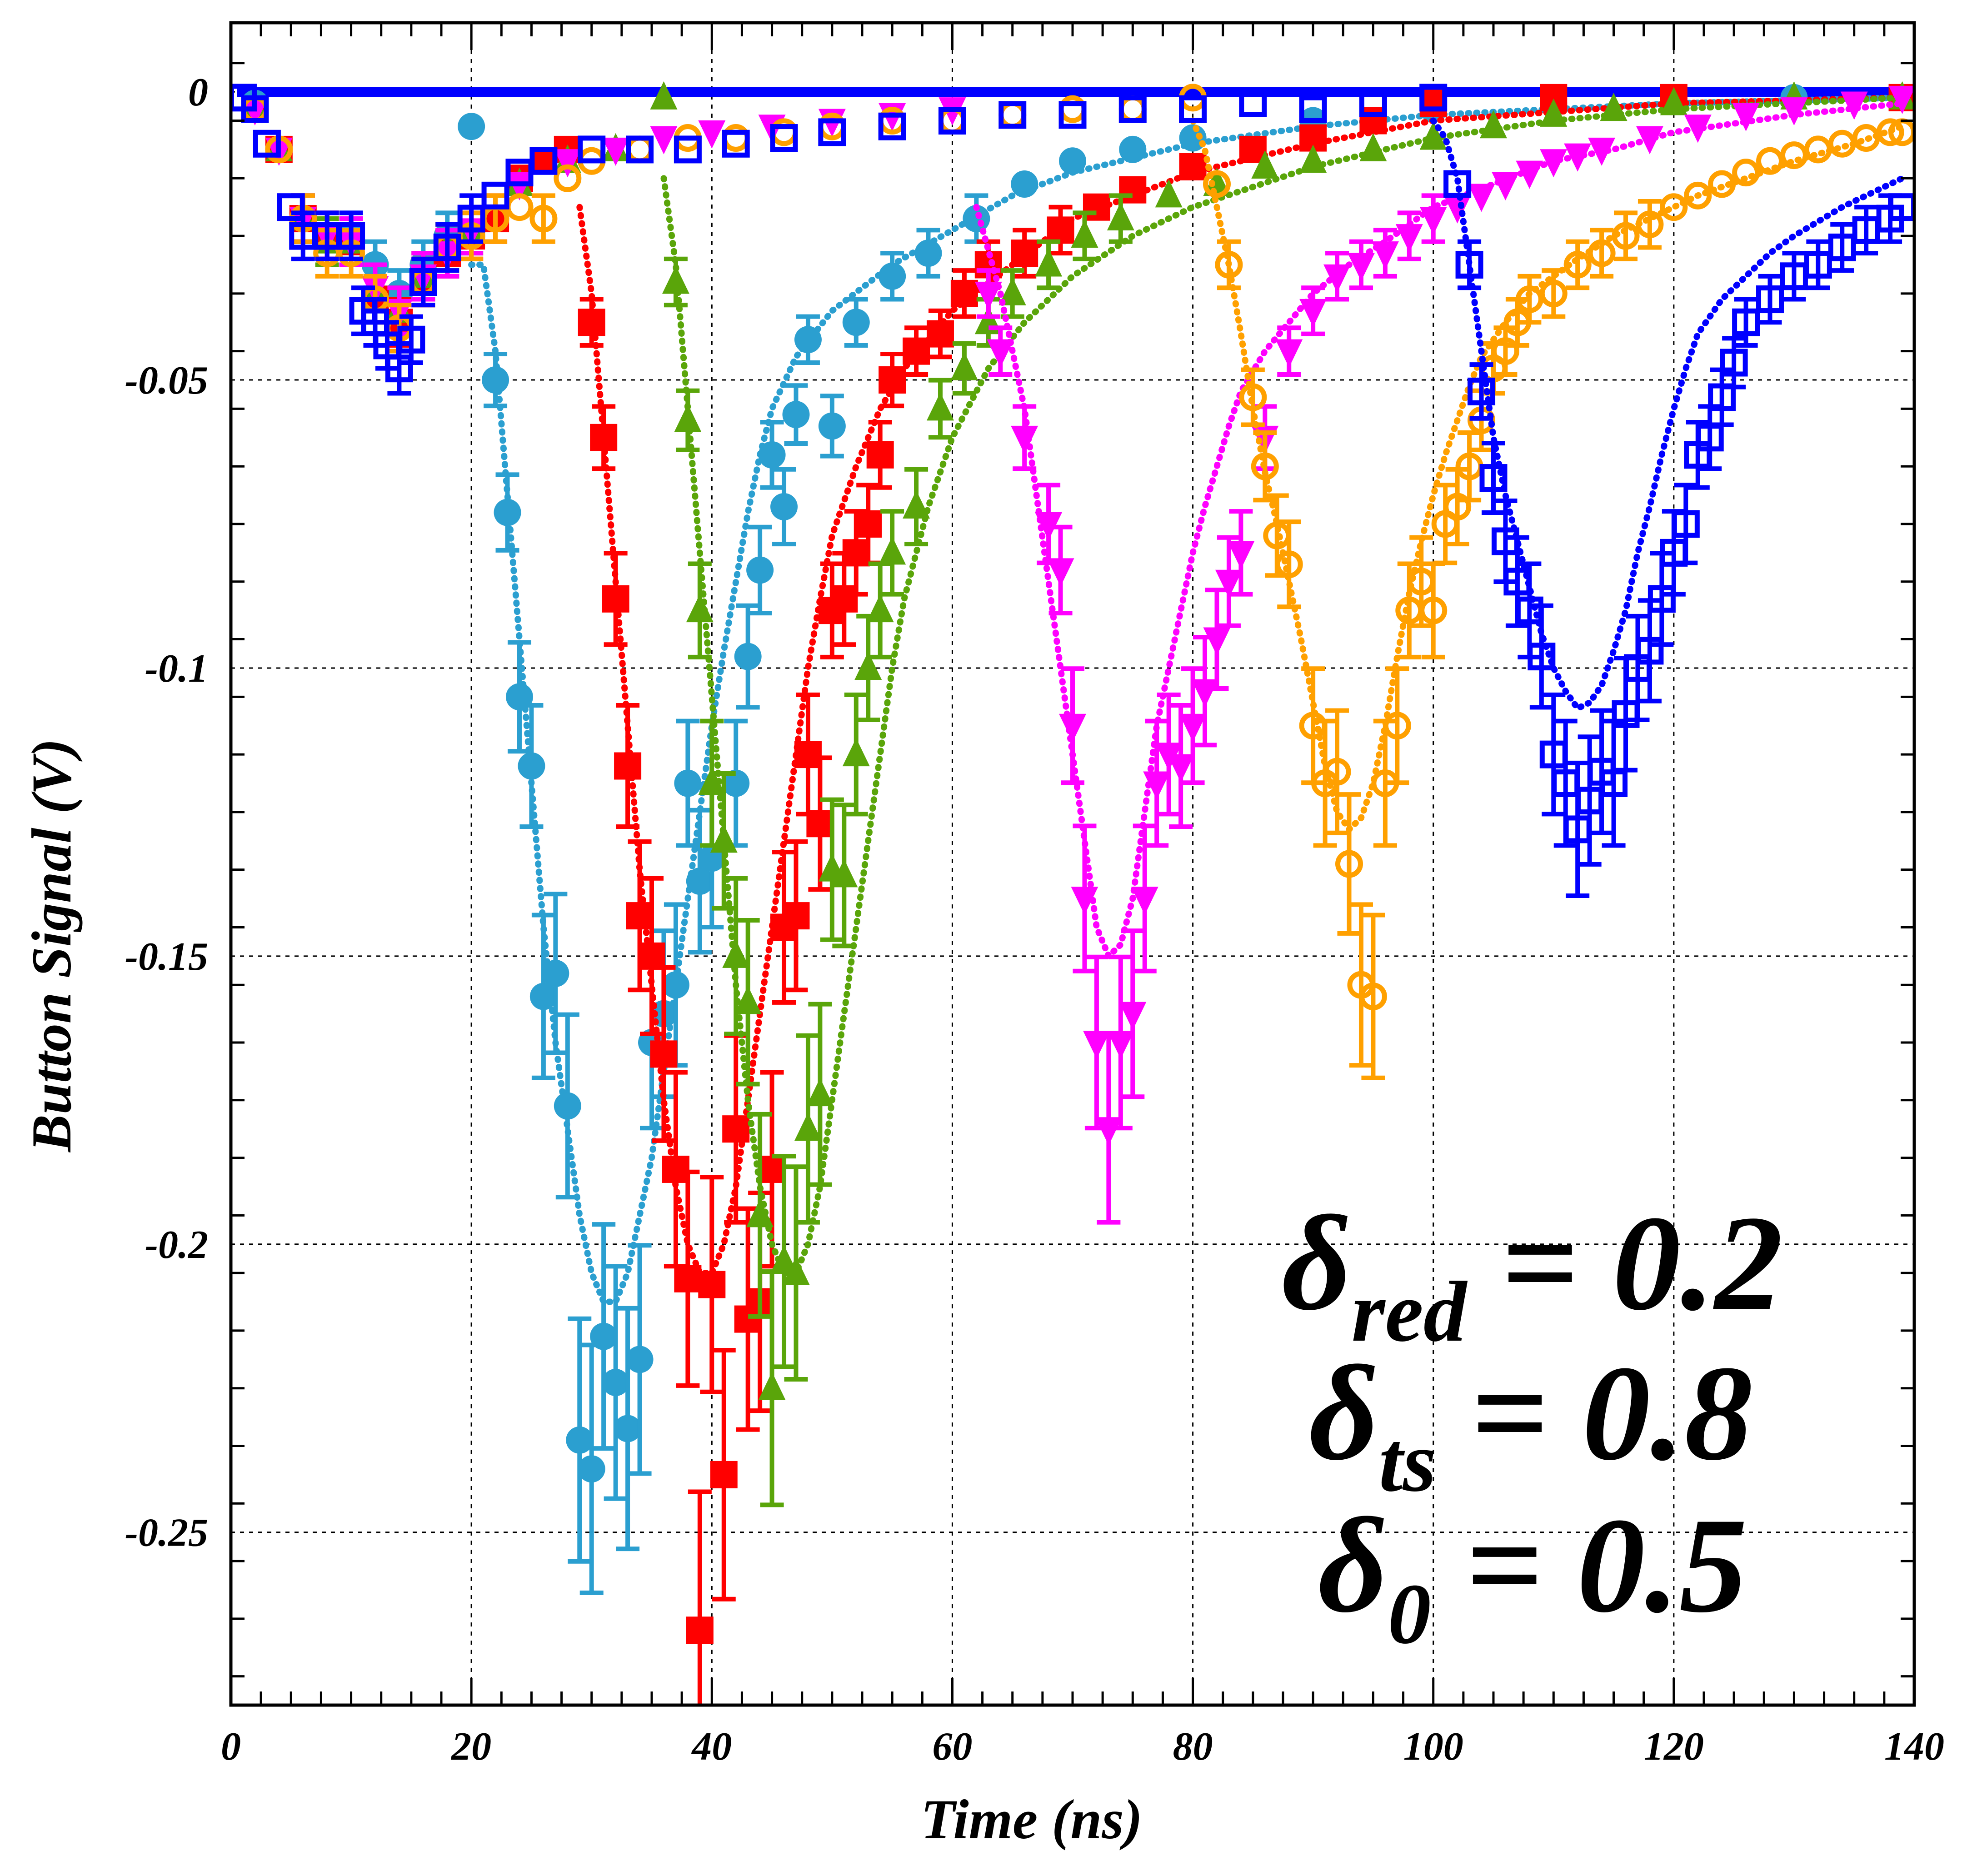 The image size is (1967, 1876). I want to click on value-red: = 0.2, so click(1625, 1262).